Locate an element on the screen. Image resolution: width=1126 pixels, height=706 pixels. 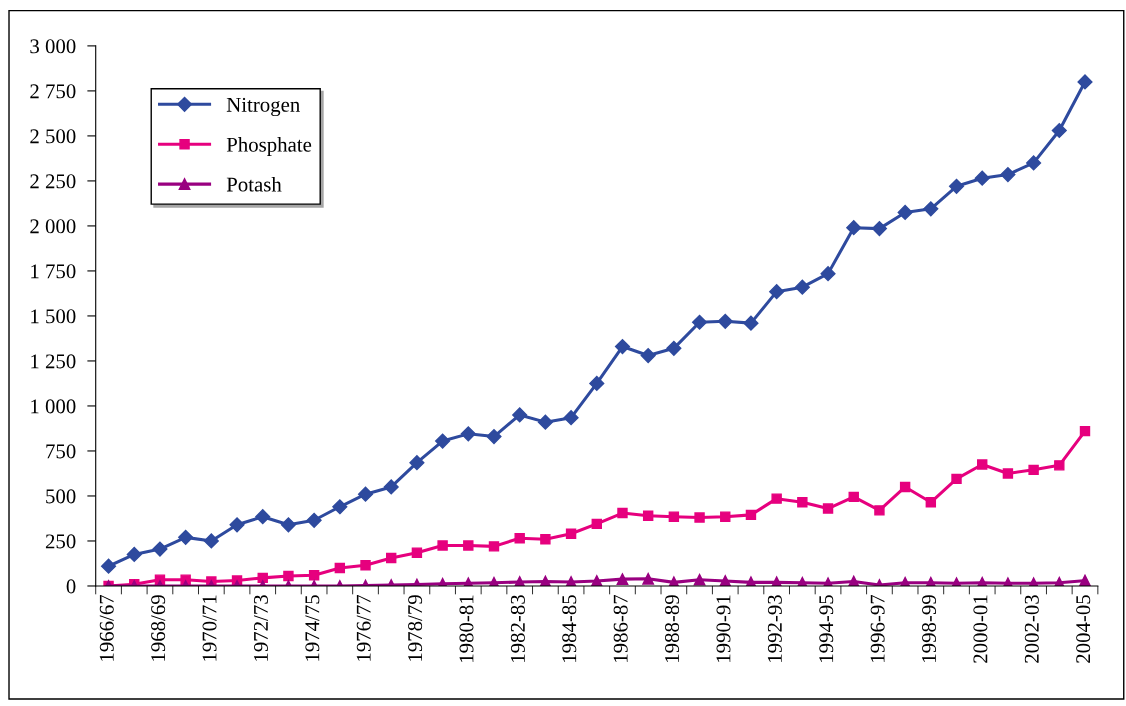
x-tick-label: 1984-85 is located at coordinates (569, 628).